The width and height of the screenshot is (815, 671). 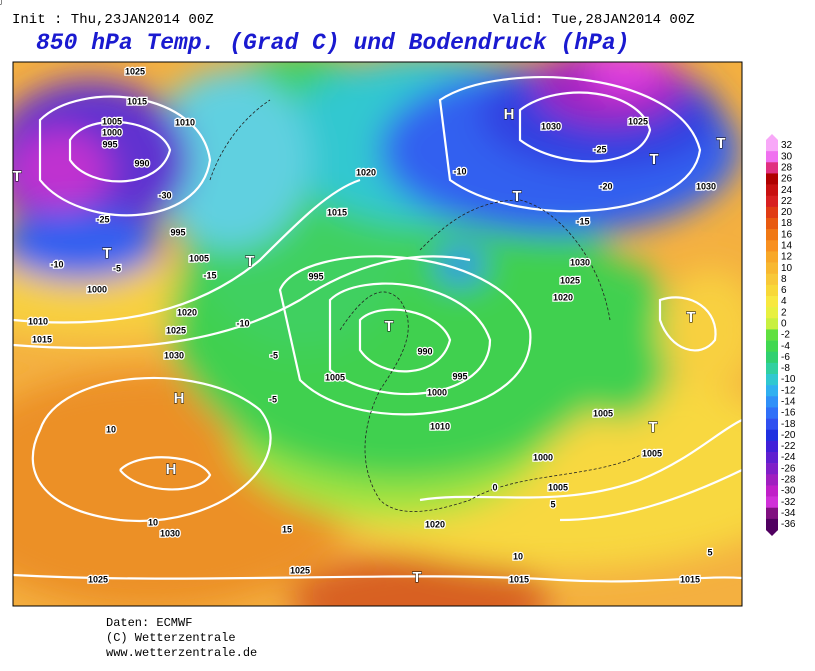 I want to click on valid-time: Valid: Tue,28JAN2014 00Z, so click(x=594, y=20).